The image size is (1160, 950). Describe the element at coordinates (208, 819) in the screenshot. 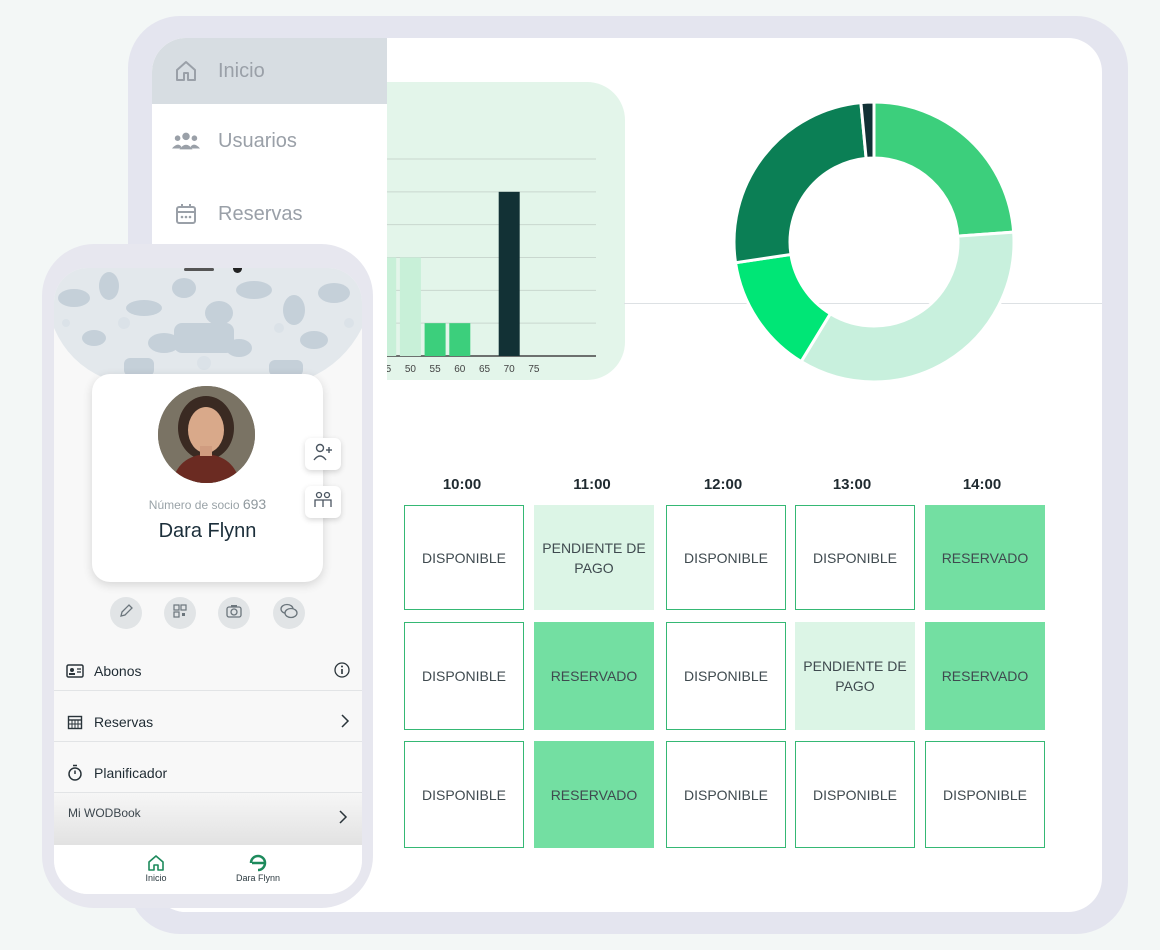

I see `wodbook-row: Mi WODBook` at that location.